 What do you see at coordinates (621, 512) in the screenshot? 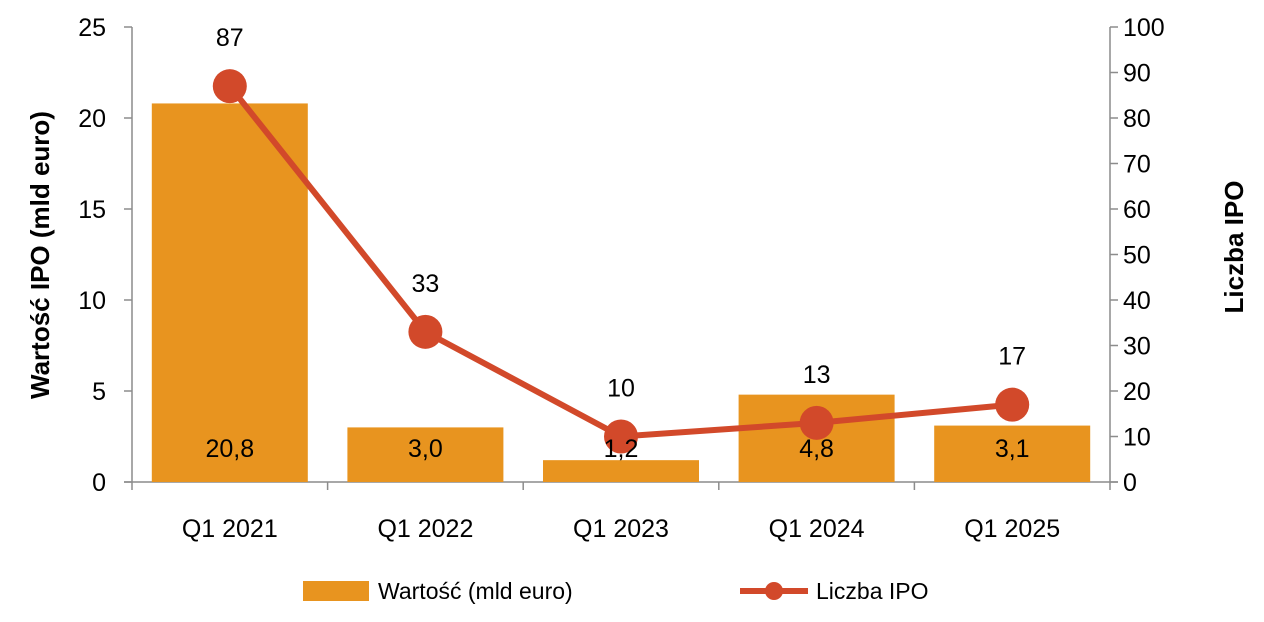
I see `x-axis: Q1 2021 Q1 2022 Q1 2023 Q1 2024 Q1 2025` at bounding box center [621, 512].